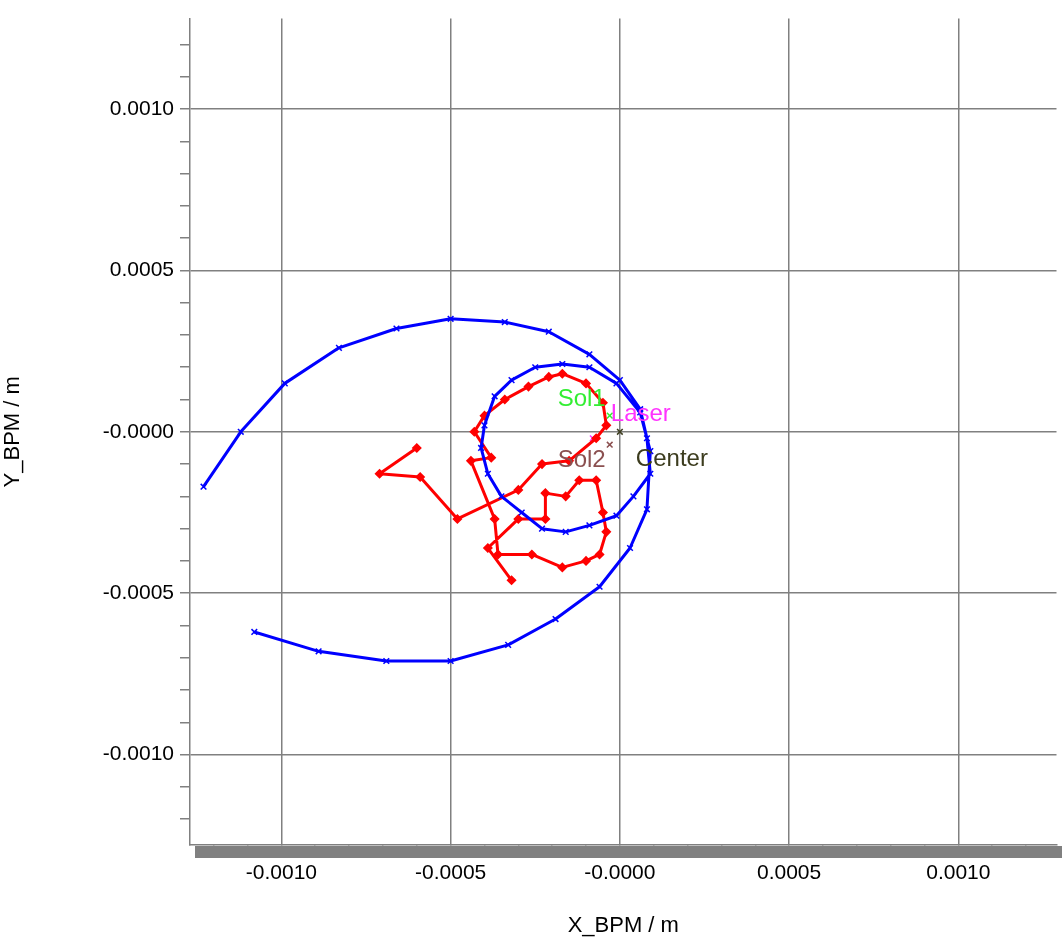  I want to click on y-tick-label: -0.0005, so click(138, 591).